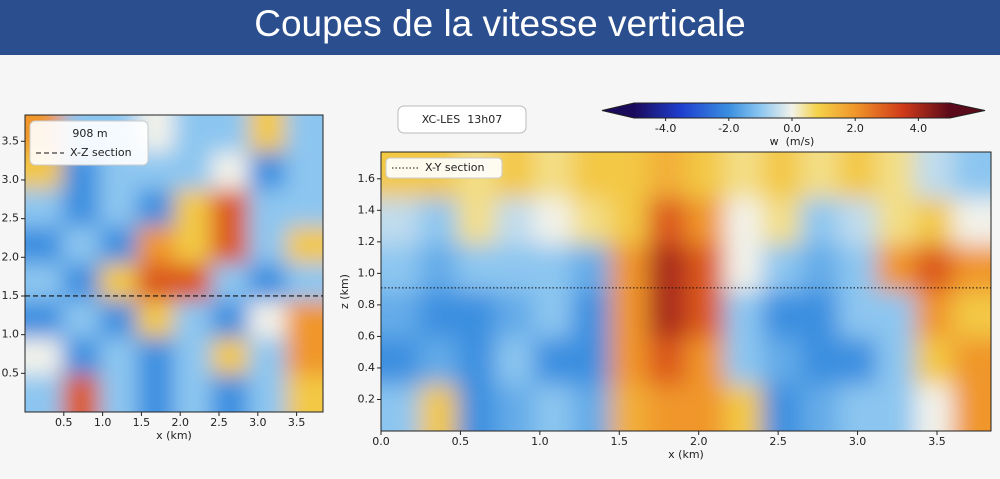  What do you see at coordinates (367, 178) in the screenshot?
I see `y-tick-label: 1.6` at bounding box center [367, 178].